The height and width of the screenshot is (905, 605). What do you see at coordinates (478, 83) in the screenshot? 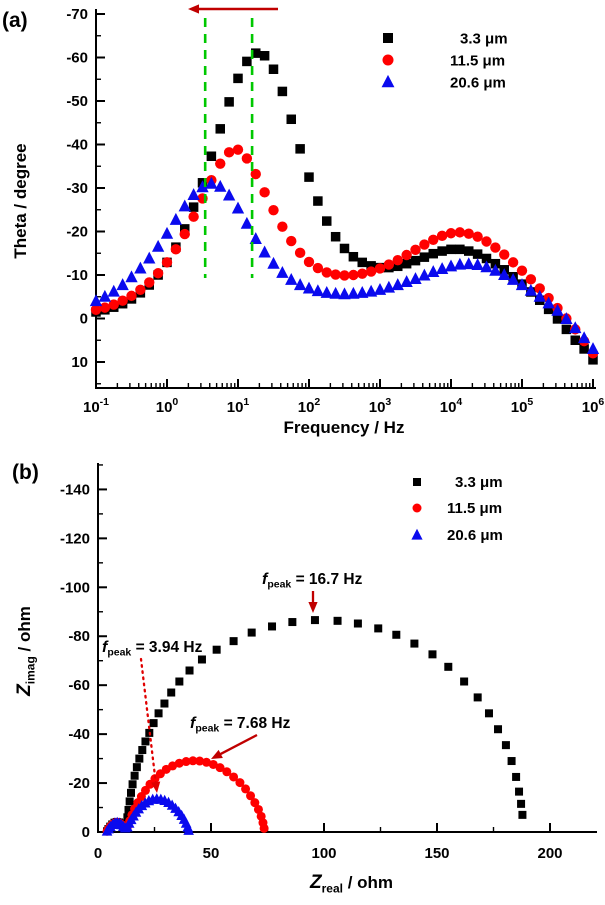
I see `legend-label: 20.6 μm` at bounding box center [478, 83].